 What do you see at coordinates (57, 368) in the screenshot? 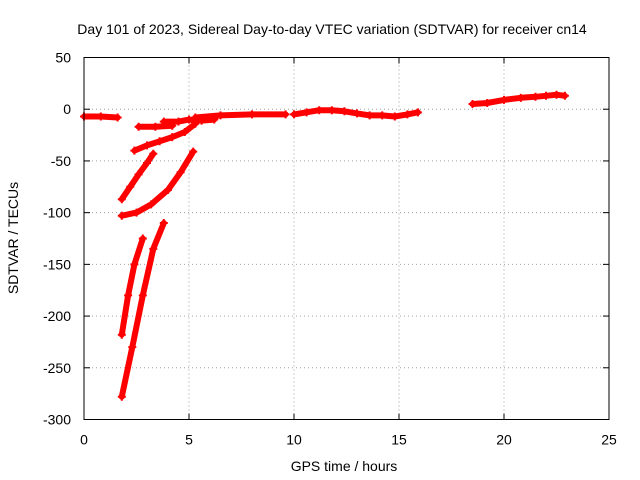
I see `y-tick-label: -250` at bounding box center [57, 368].